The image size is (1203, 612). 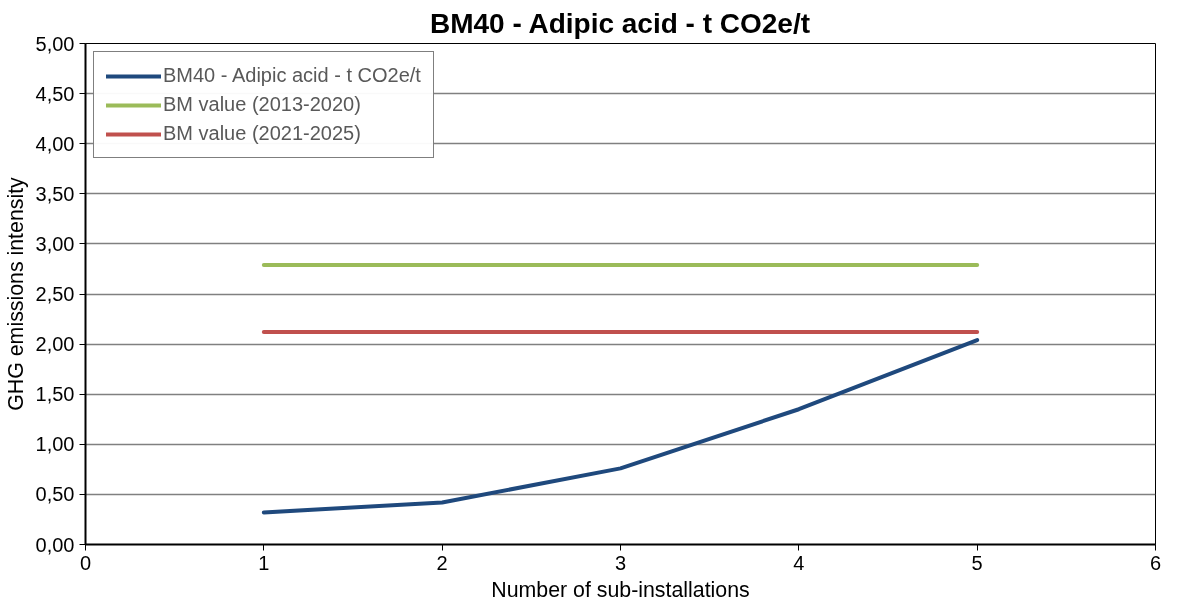 What do you see at coordinates (55, 494) in the screenshot?
I see `y-tick-label: 0,50` at bounding box center [55, 494].